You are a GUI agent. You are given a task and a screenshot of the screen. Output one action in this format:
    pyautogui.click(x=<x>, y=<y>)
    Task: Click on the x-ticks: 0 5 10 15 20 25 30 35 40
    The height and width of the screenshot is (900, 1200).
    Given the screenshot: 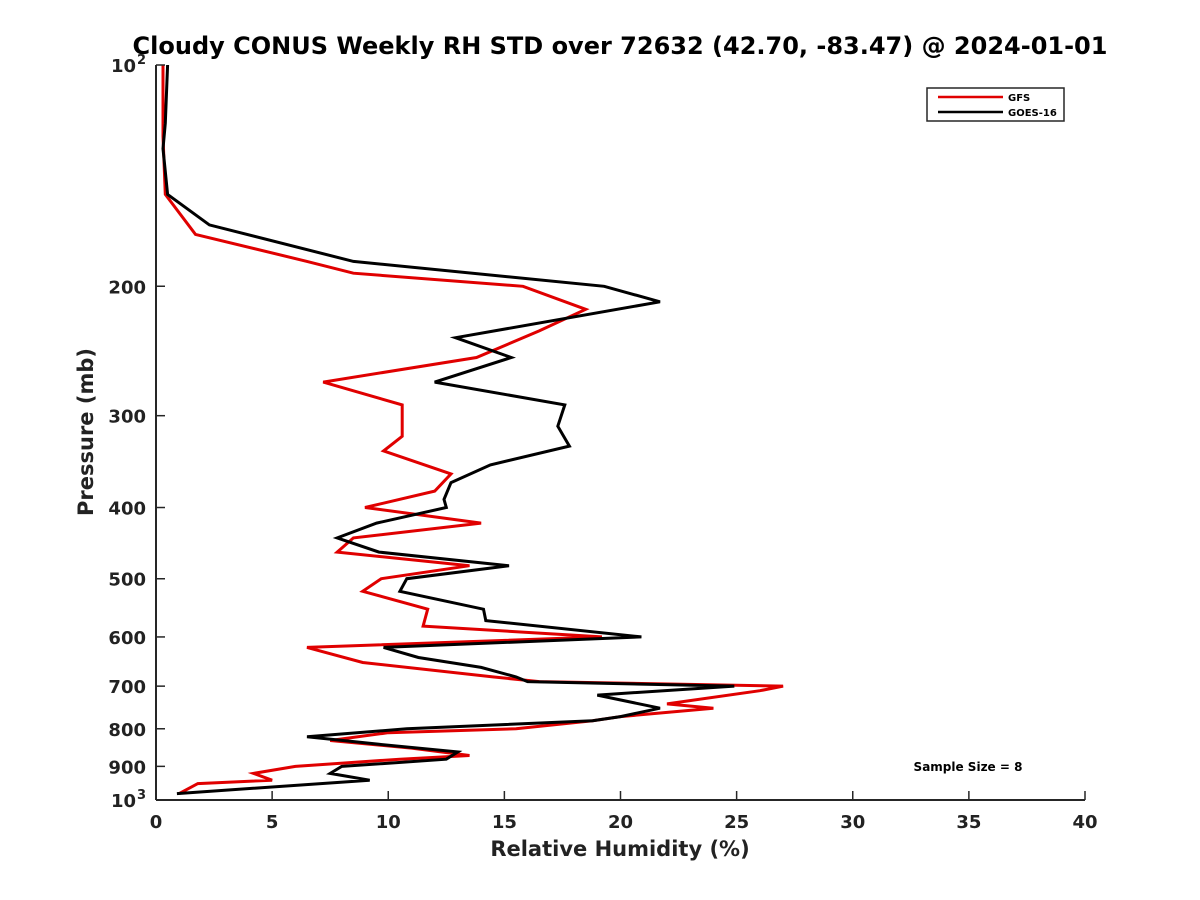 What is the action you would take?
    pyautogui.click(x=624, y=812)
    